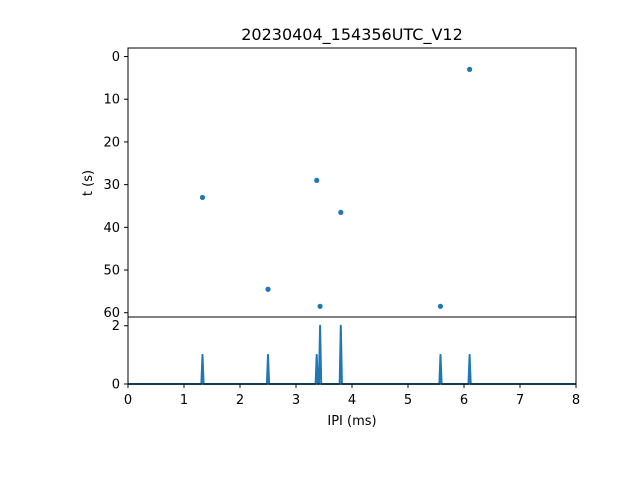  What do you see at coordinates (464, 400) in the screenshot?
I see `x-tick-label: 6` at bounding box center [464, 400].